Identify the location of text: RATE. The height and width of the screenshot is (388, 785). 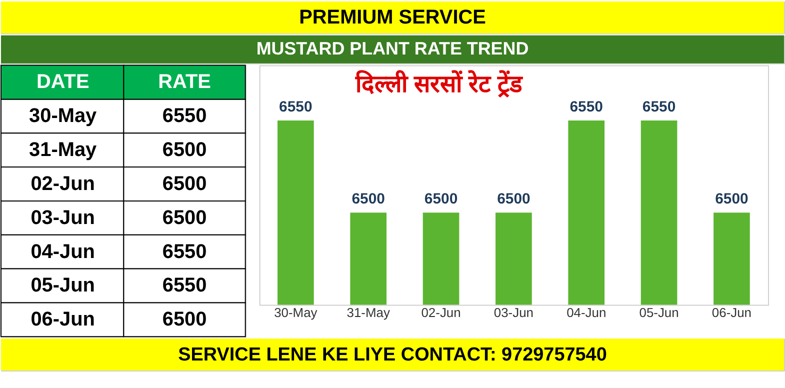
(184, 82).